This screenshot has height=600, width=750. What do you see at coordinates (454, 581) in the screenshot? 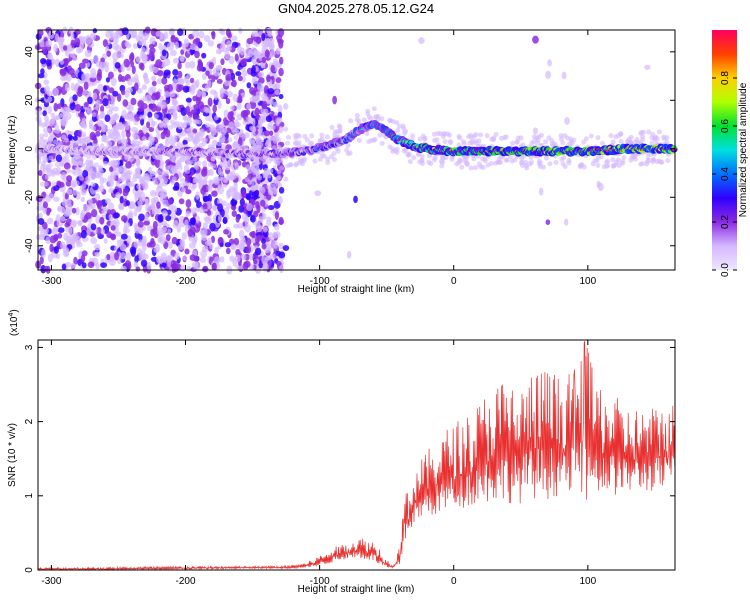
I see `x-tick-label: 0` at bounding box center [454, 581].